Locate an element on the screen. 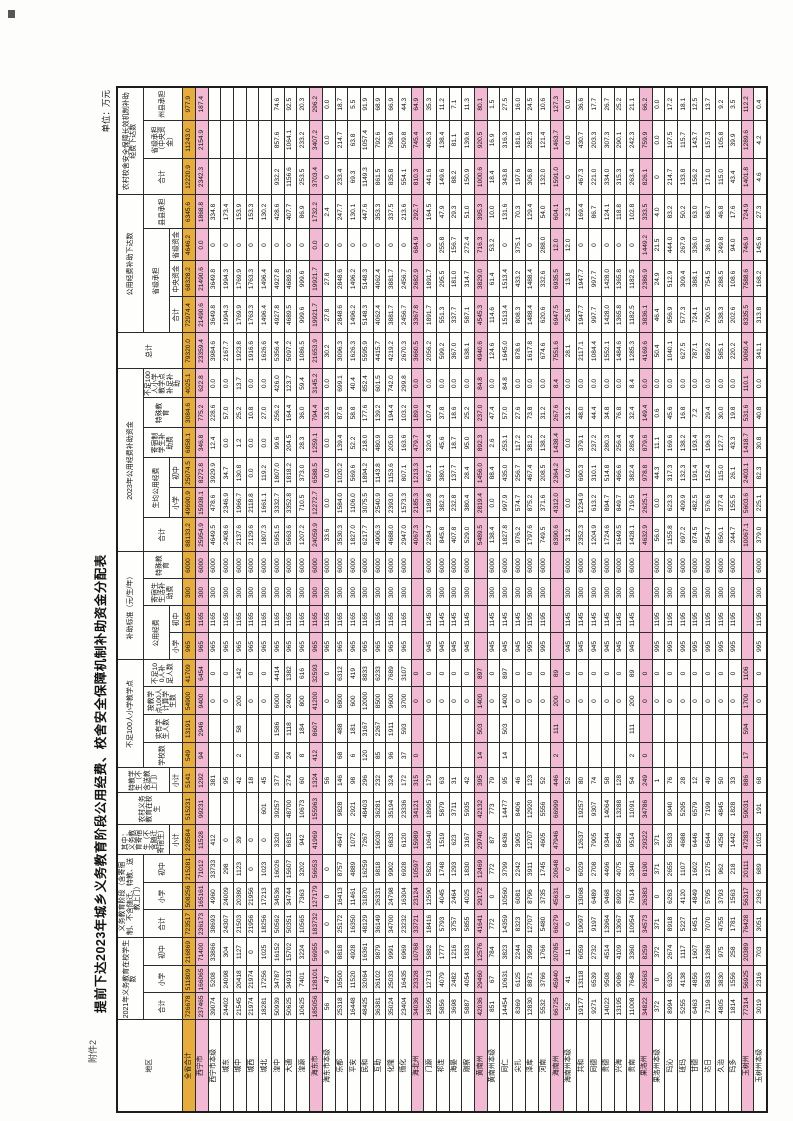 The height and width of the screenshot is (1121, 793). data-cell: 6451 is located at coordinates (696, 924).